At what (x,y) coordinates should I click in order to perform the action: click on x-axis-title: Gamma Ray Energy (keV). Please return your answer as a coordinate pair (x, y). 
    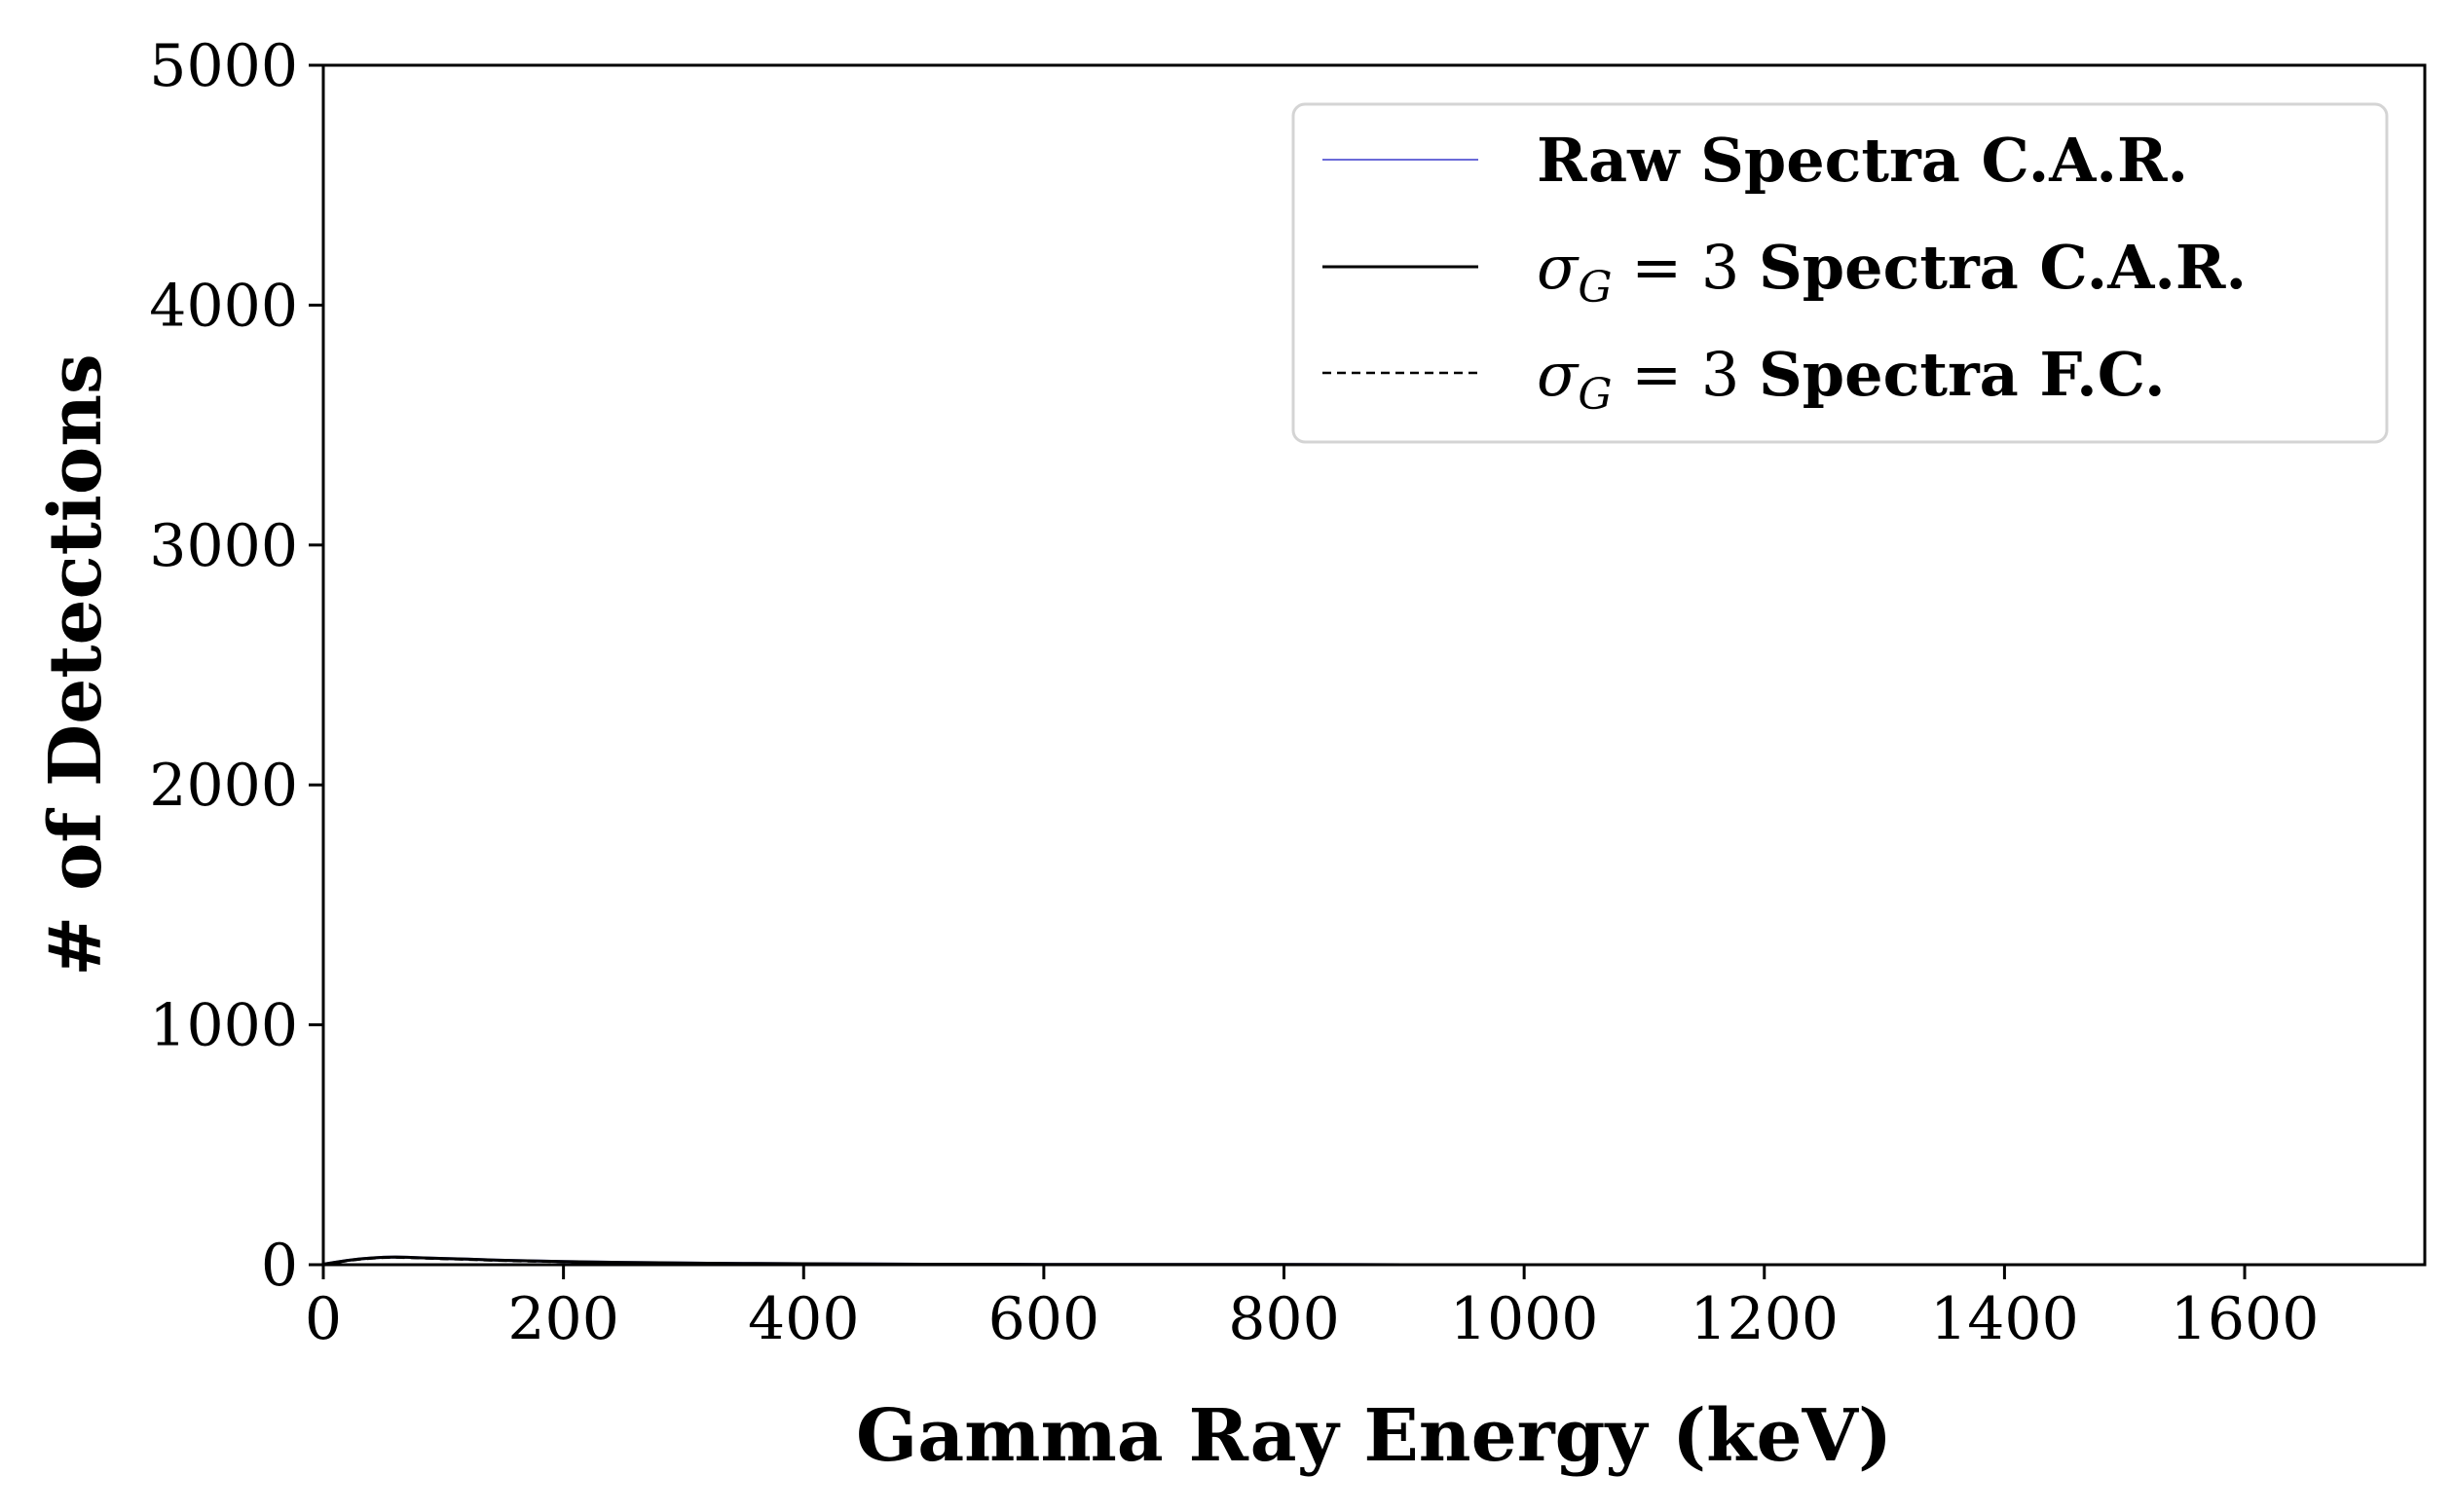
    Looking at the image, I should click on (1374, 1436).